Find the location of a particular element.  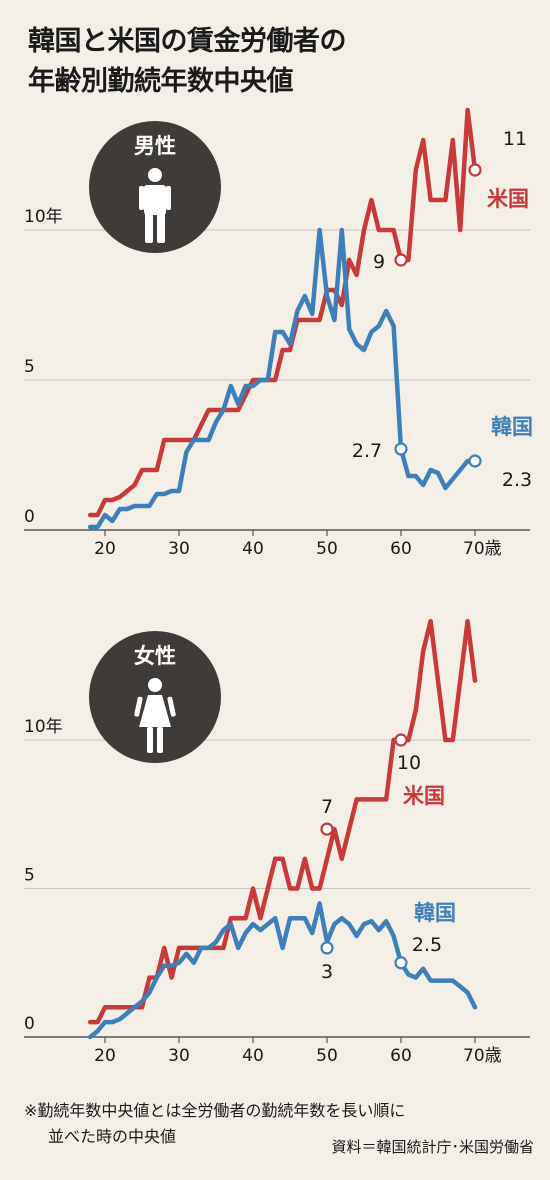

footnote: ※勤続年数中央値とは全労働者の勤続年数を長い順に 並べた時の中央値 is located at coordinates (214, 1124).